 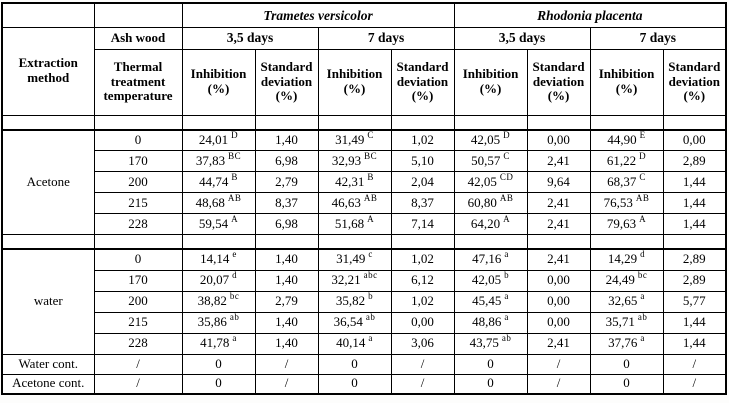 I want to click on measurement-value: 42,31, so click(x=350, y=181).